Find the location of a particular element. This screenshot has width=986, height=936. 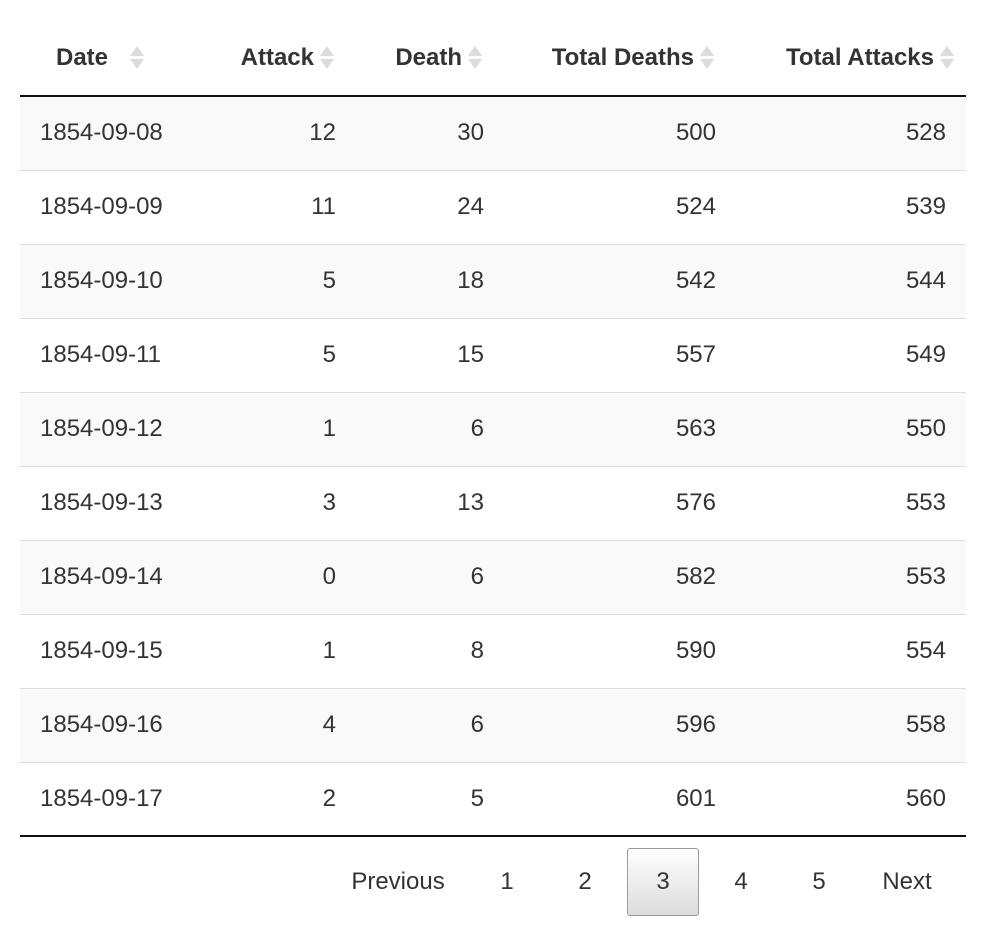

column-header-total-deaths: Total Deaths is located at coordinates (610, 58).